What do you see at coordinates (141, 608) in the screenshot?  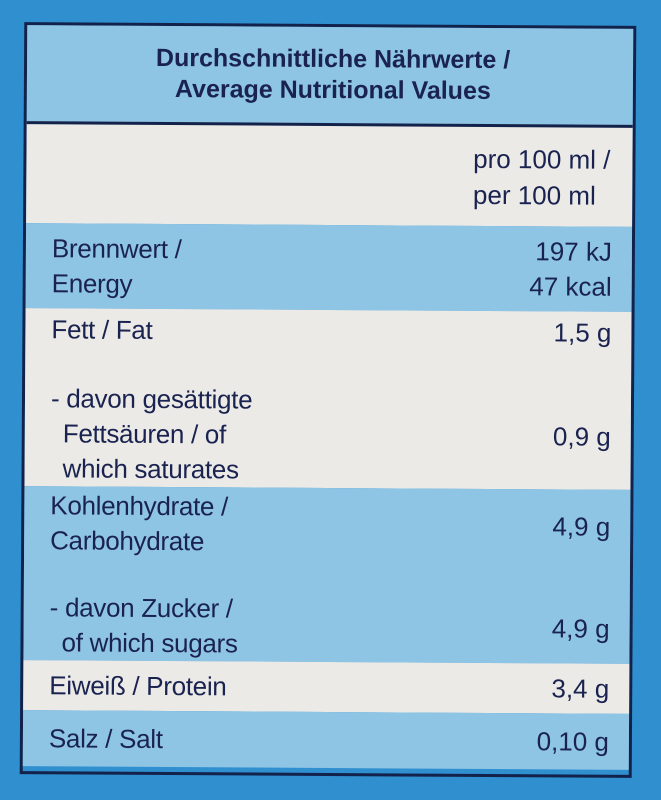 I see `sugars-line1: - davon Zucker /` at bounding box center [141, 608].